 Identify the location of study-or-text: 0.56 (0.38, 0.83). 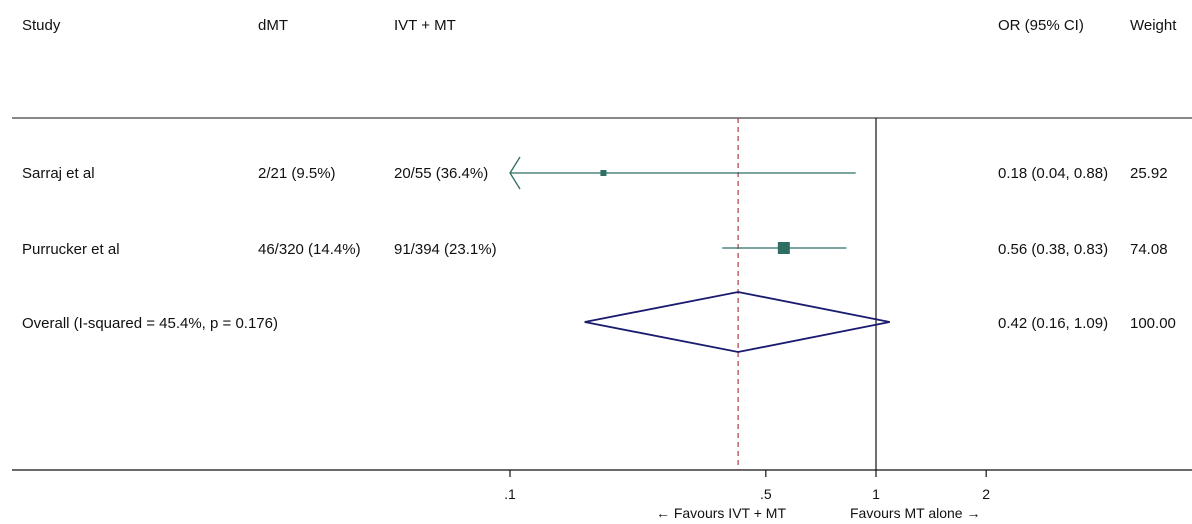
(1053, 249).